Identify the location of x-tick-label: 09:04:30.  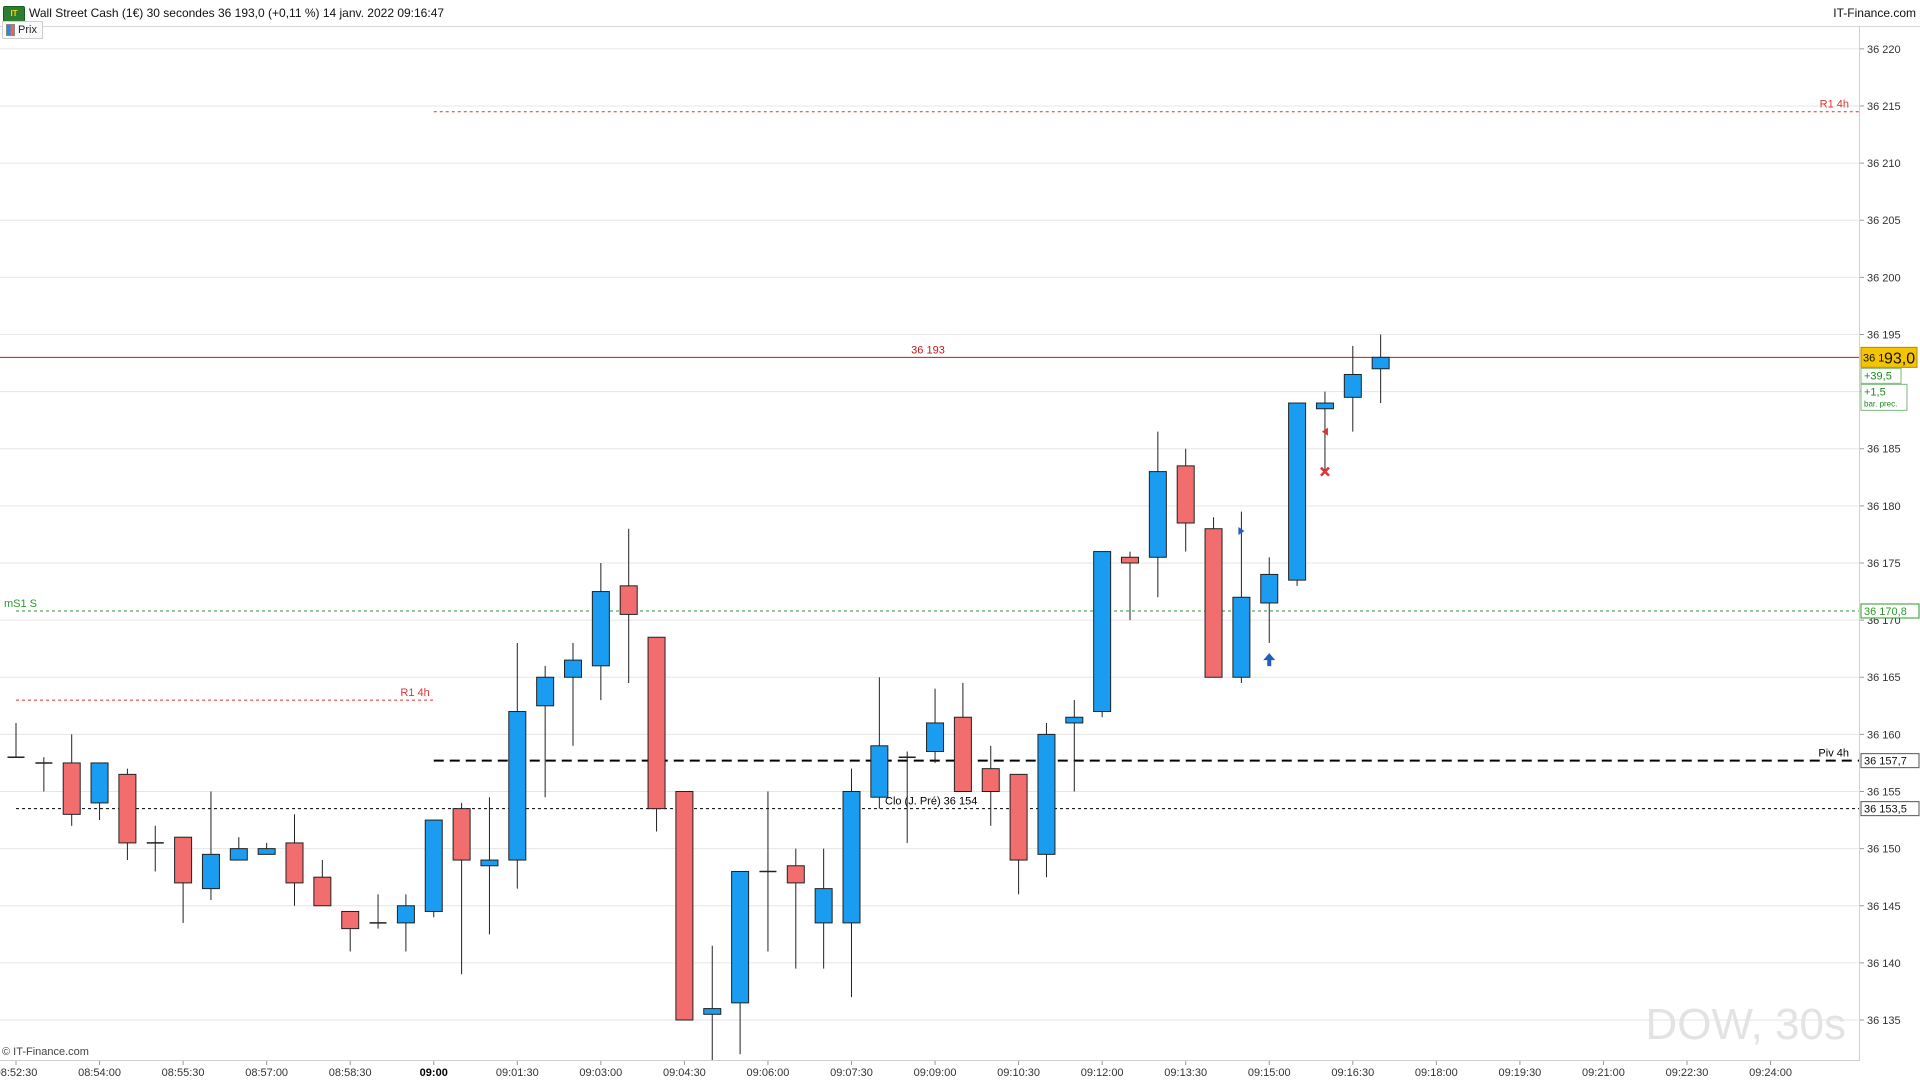
(684, 1073).